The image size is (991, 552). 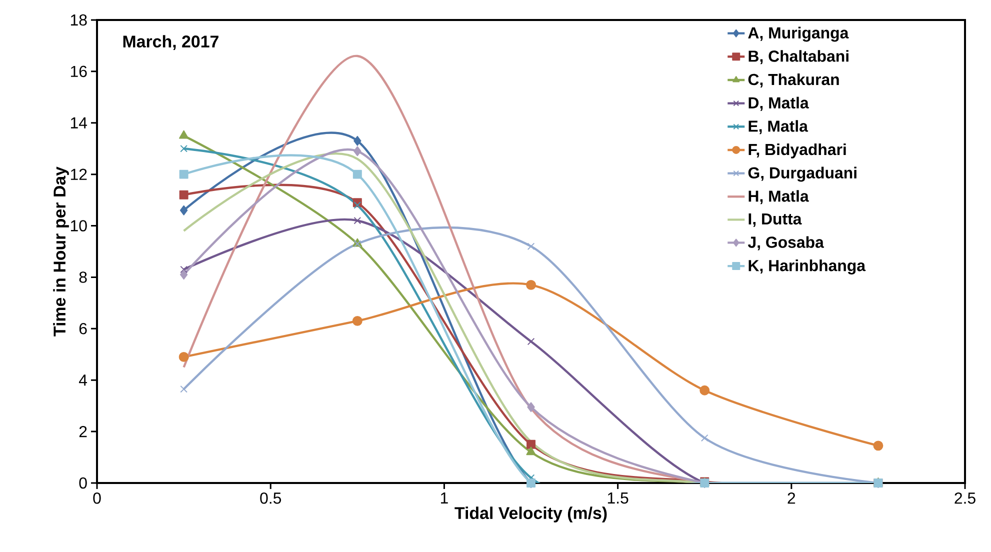 I want to click on legend-label: C, Thakuran, so click(x=793, y=80).